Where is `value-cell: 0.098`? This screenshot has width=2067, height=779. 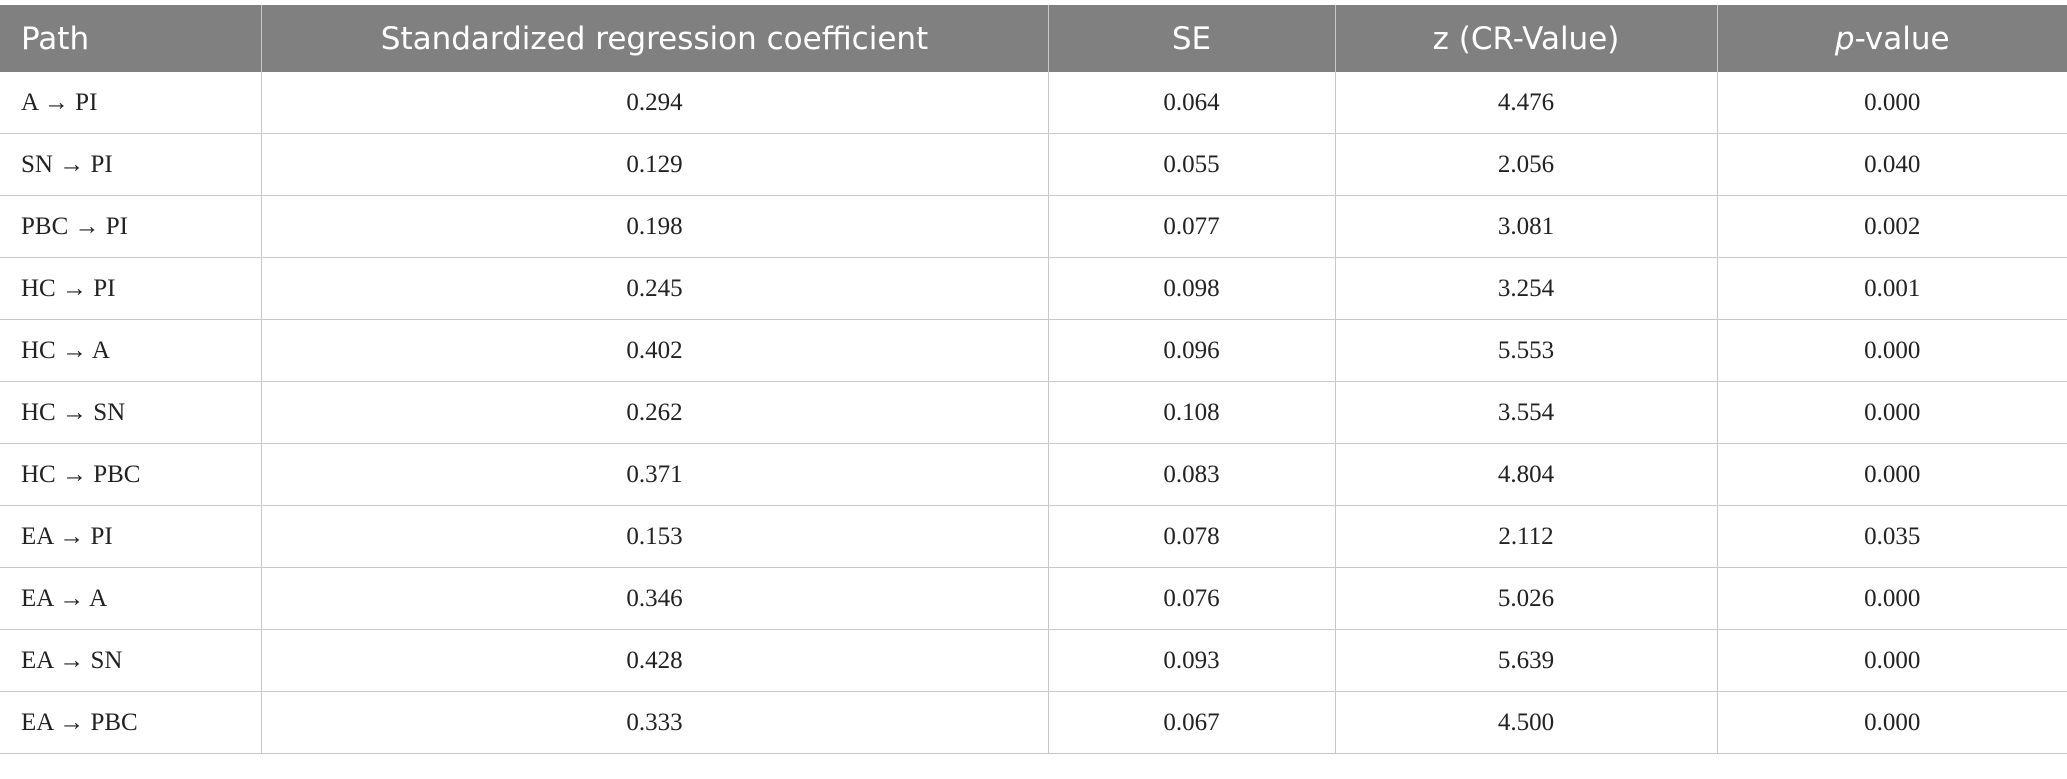
value-cell: 0.098 is located at coordinates (1191, 288).